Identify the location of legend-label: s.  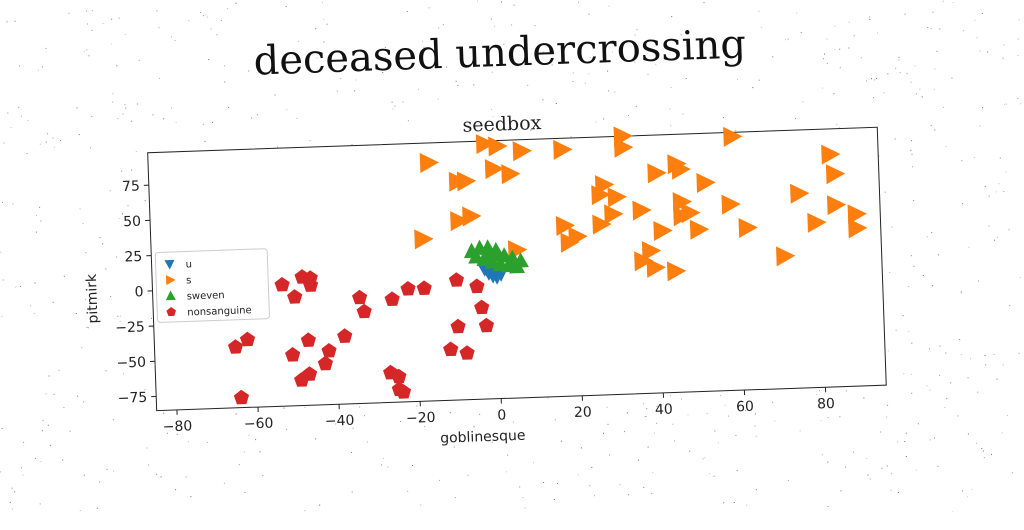
(189, 280).